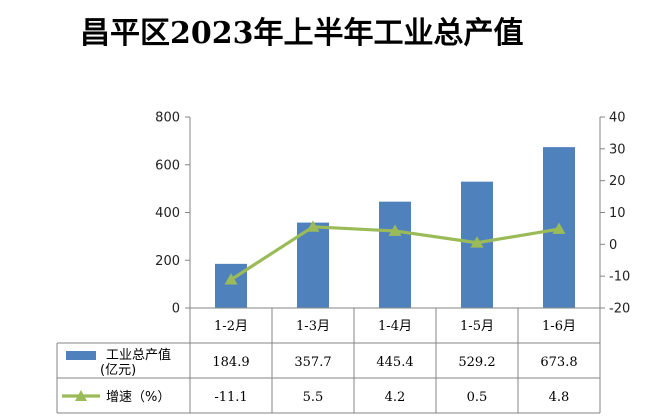 This screenshot has width=670, height=417. I want to click on table-cell: 357.7, so click(312, 362).